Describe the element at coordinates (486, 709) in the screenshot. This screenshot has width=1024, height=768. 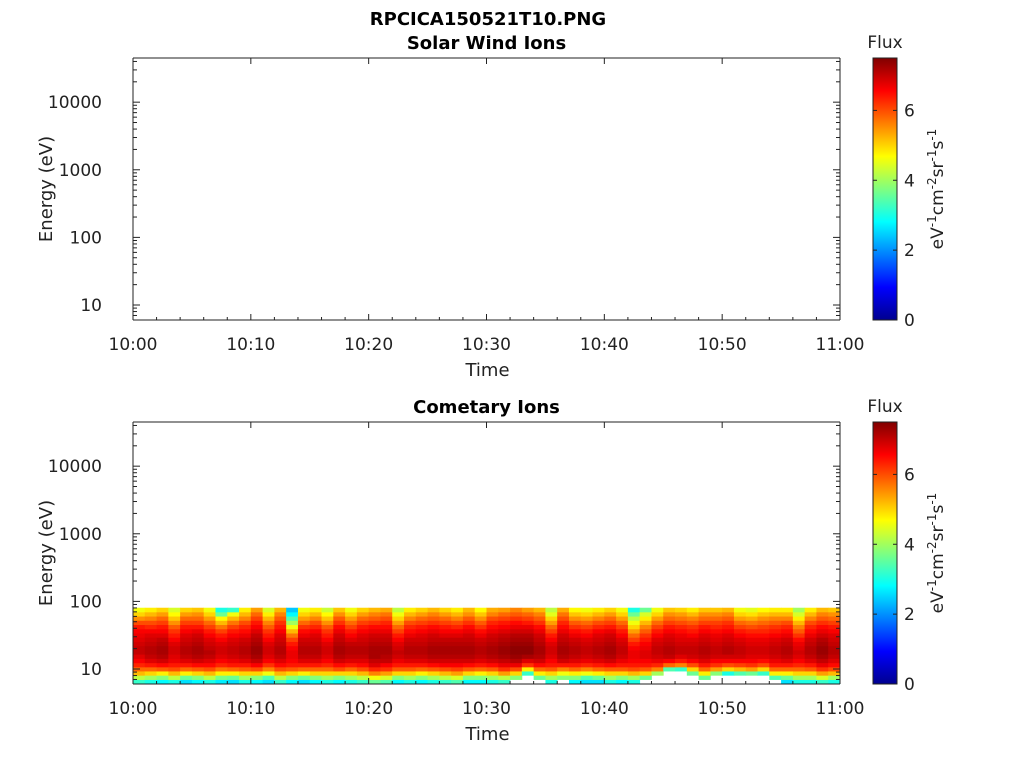
I see `x-tick-label: 10:30` at that location.